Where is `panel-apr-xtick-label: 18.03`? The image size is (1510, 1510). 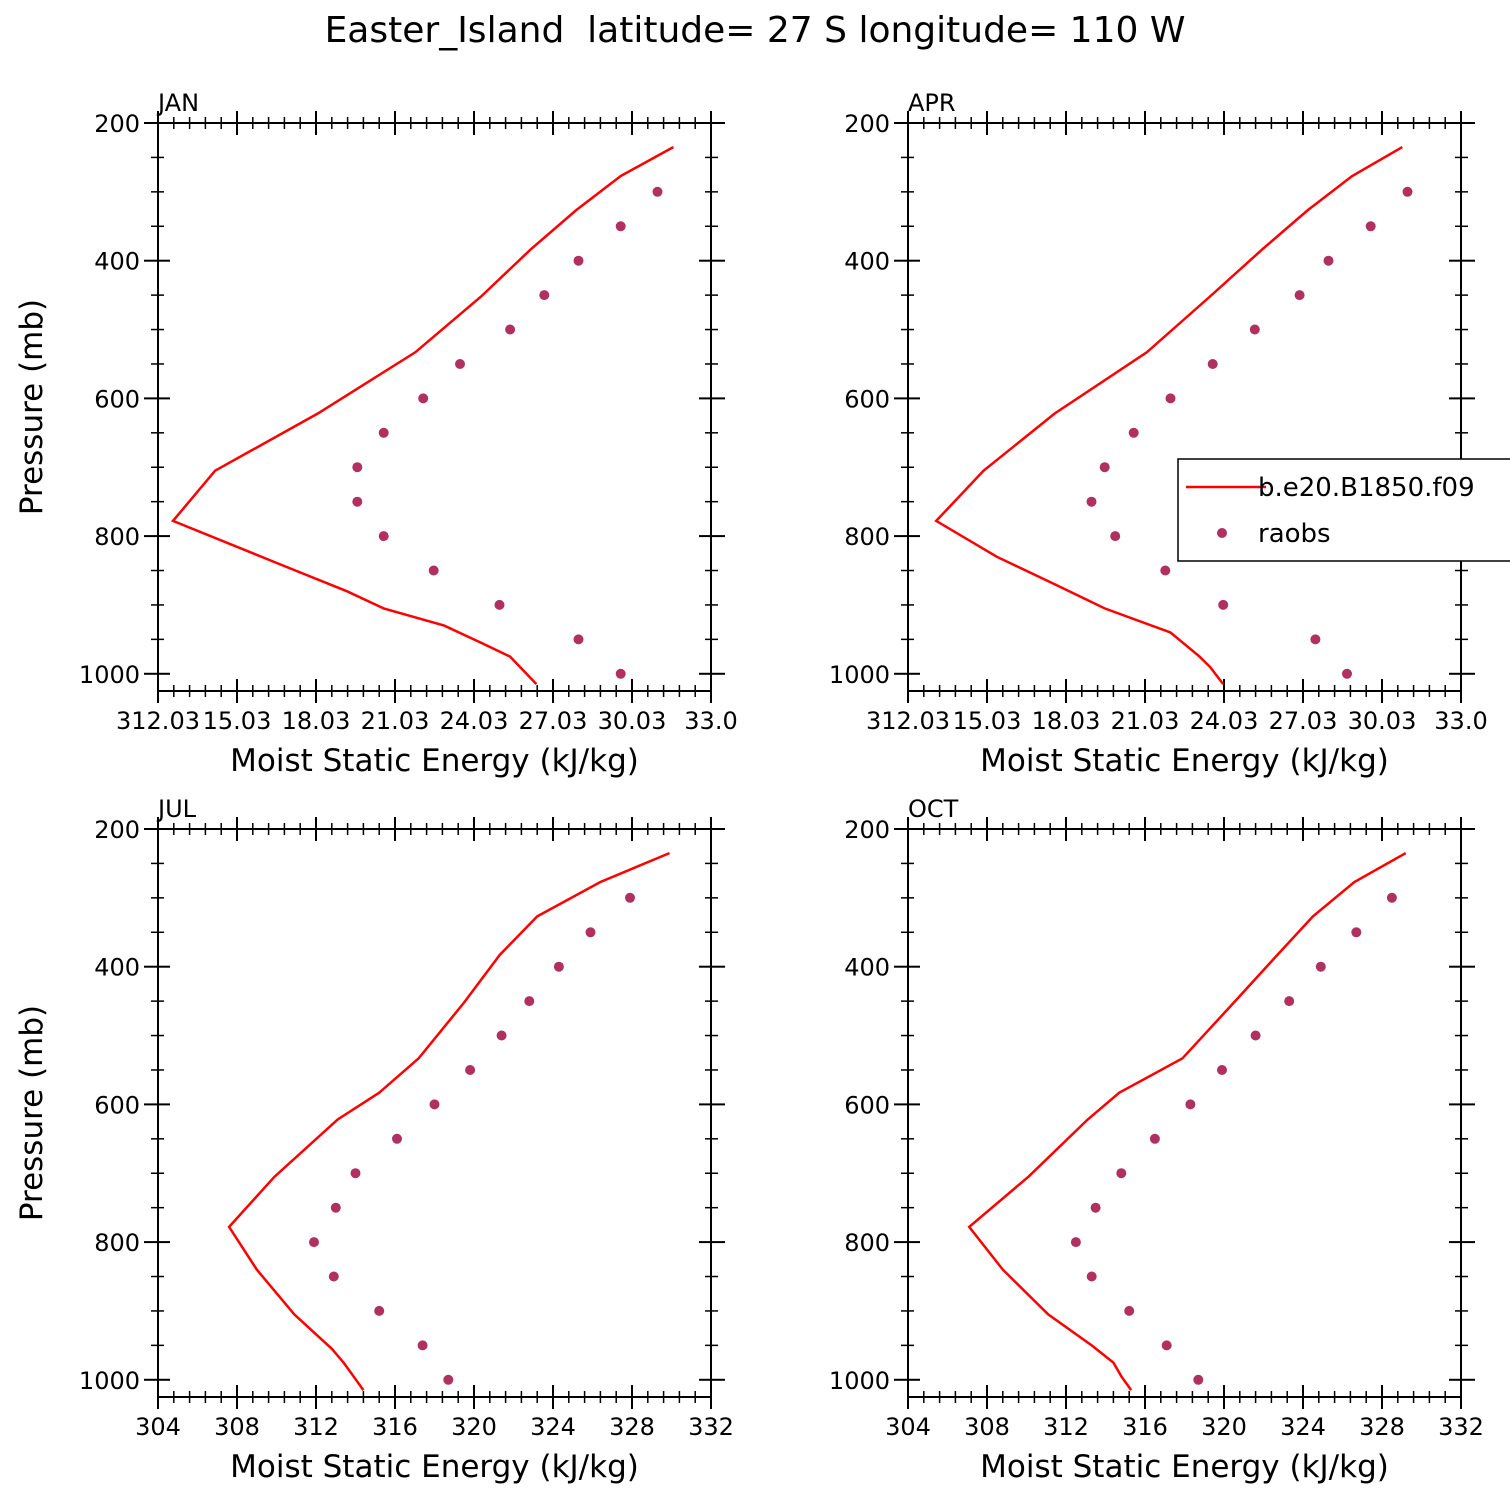 panel-apr-xtick-label: 18.03 is located at coordinates (1066, 721).